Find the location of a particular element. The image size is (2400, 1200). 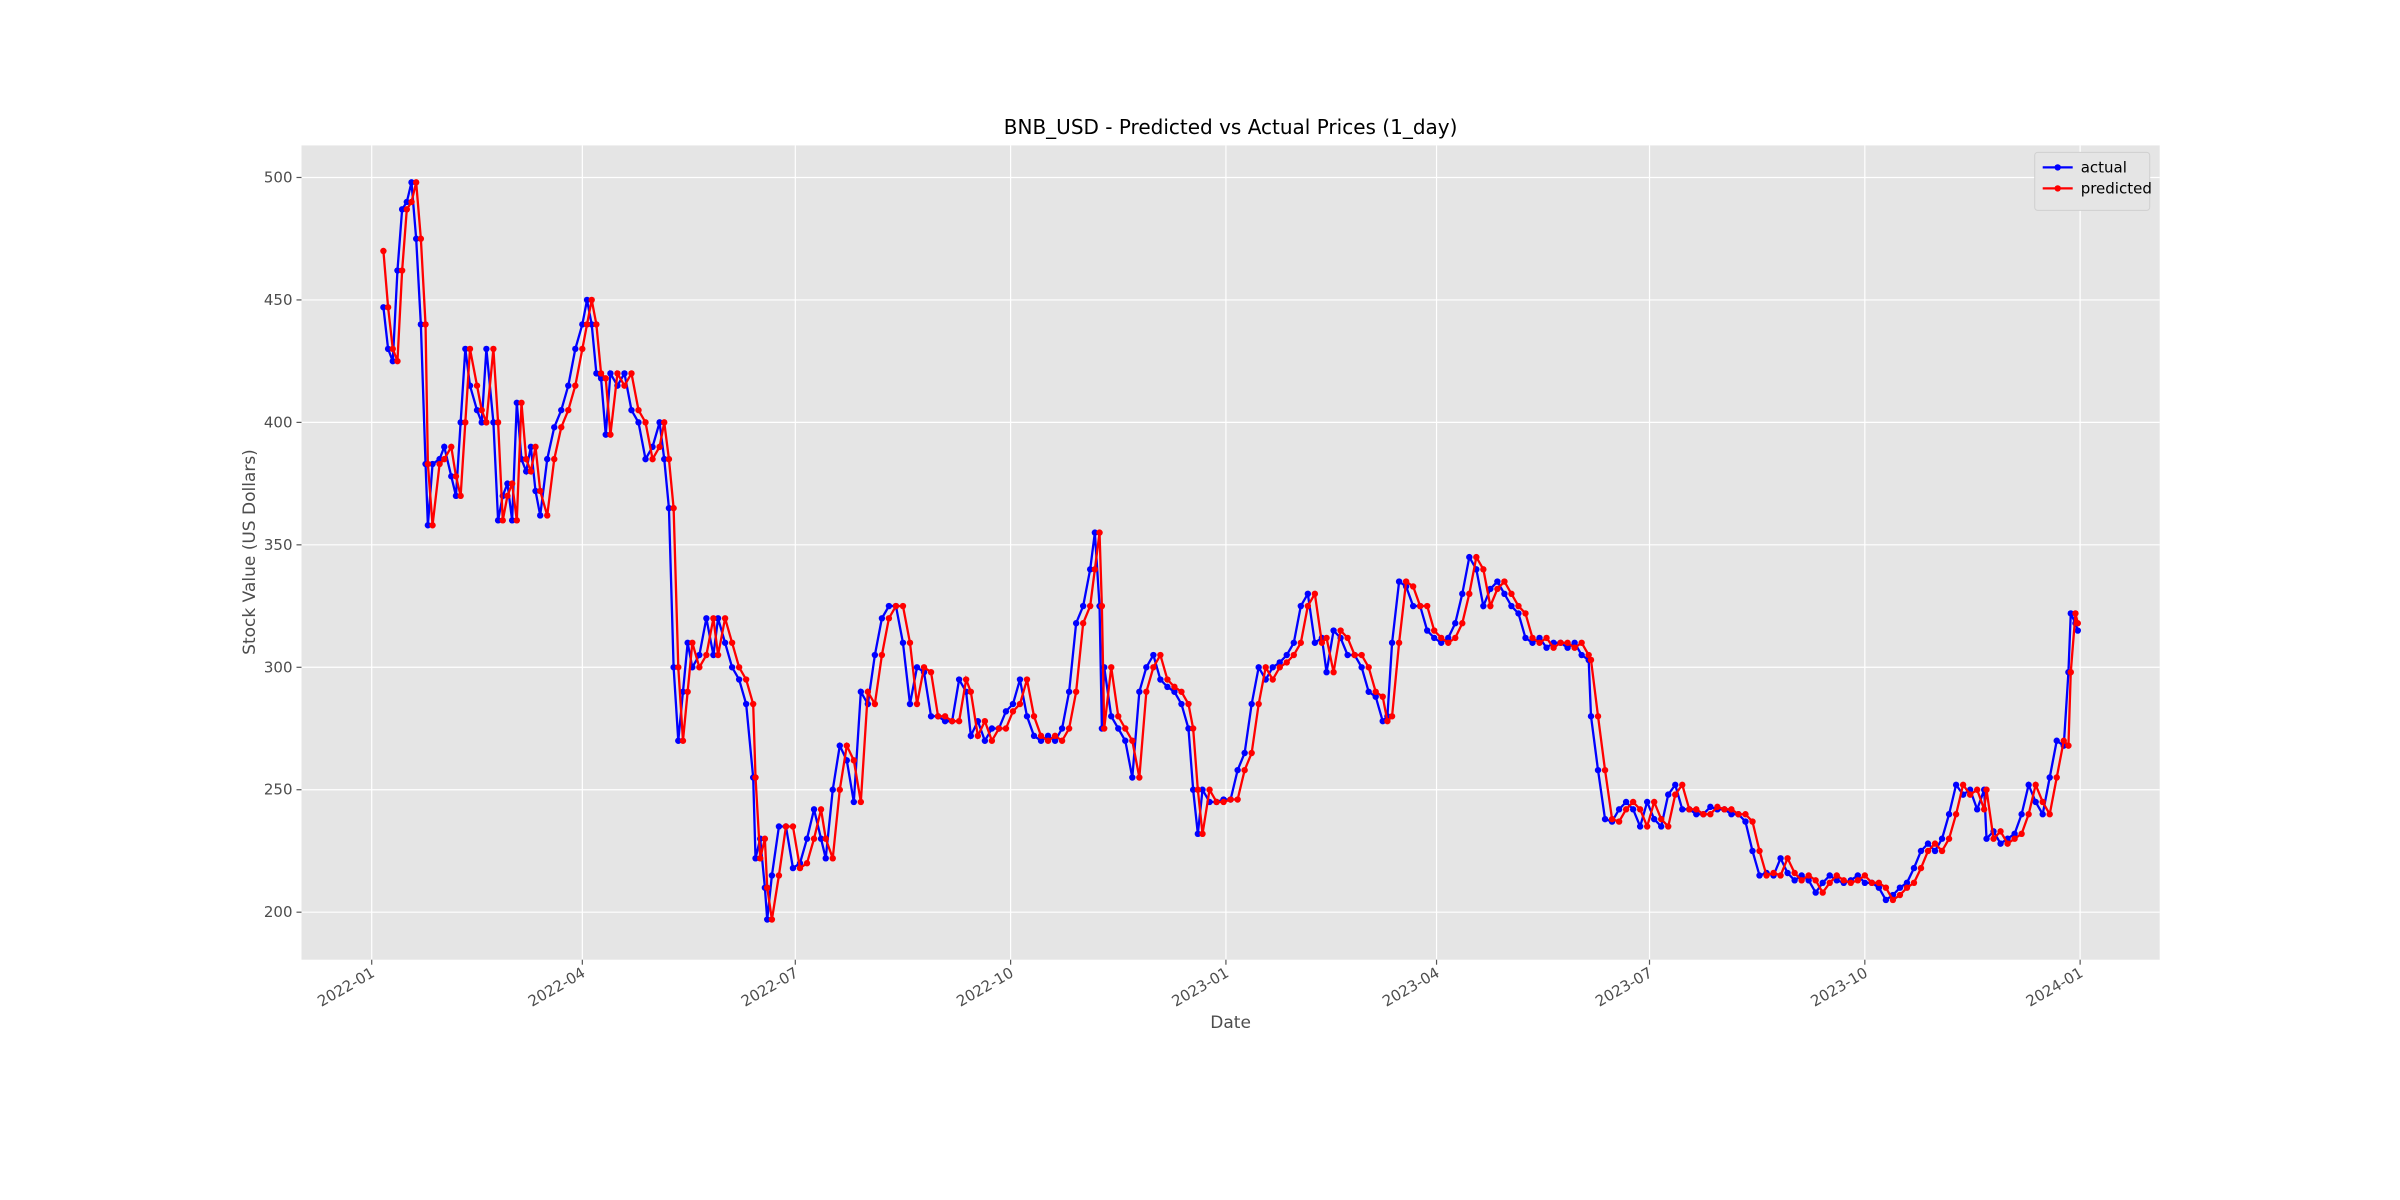

legend-marker is located at coordinates (2057, 188).